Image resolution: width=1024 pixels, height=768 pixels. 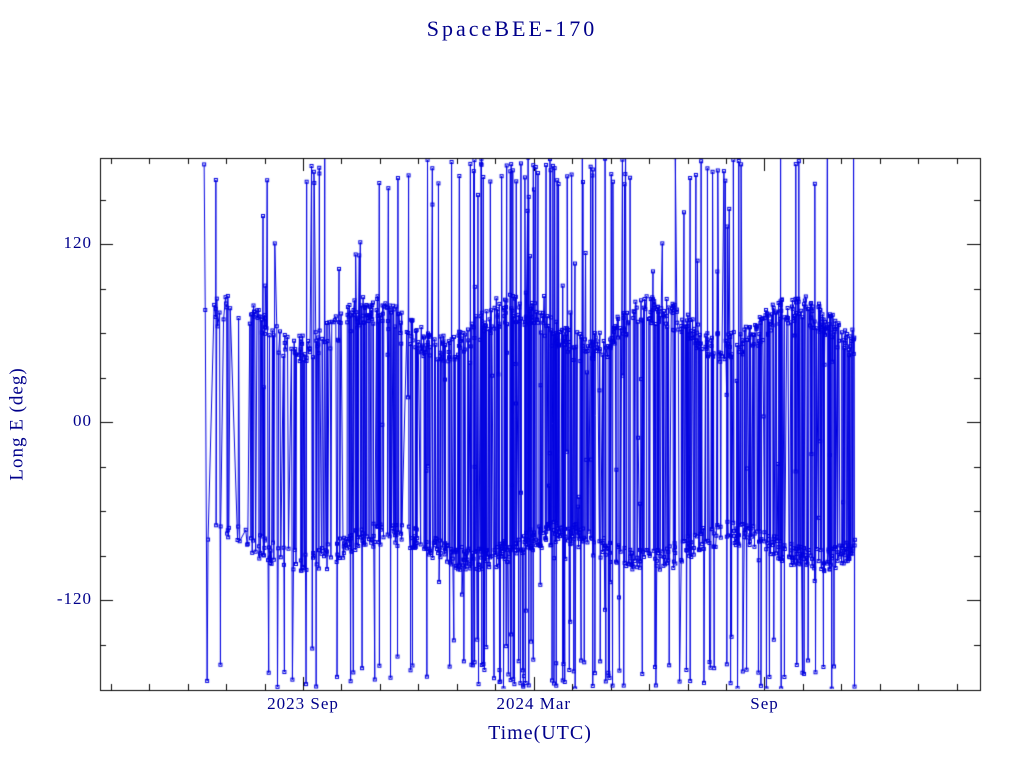 I want to click on x-tick-label: Sep, so click(x=764, y=703).